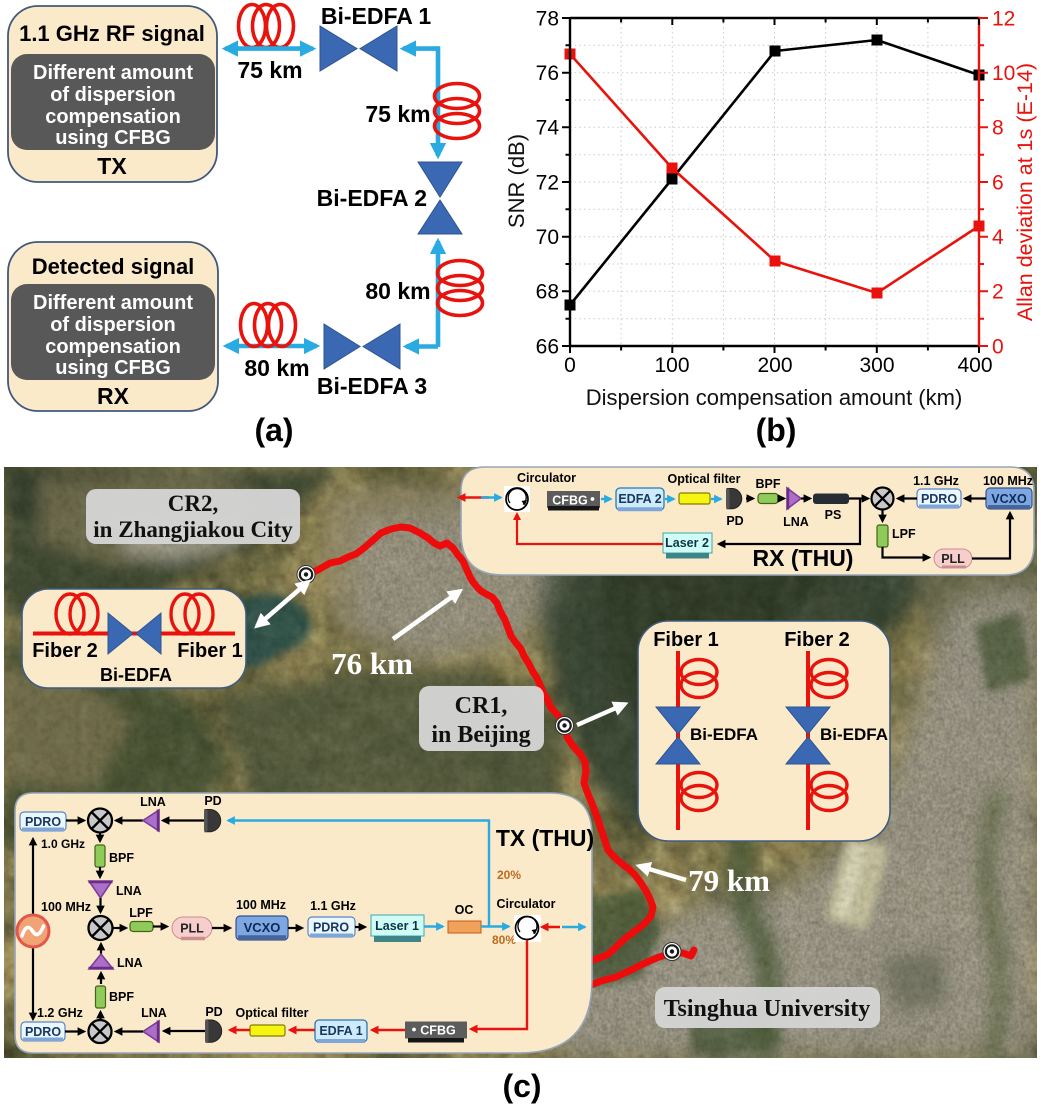 The image size is (1043, 1107). What do you see at coordinates (547, 73) in the screenshot?
I see `svg-text: 76` at bounding box center [547, 73].